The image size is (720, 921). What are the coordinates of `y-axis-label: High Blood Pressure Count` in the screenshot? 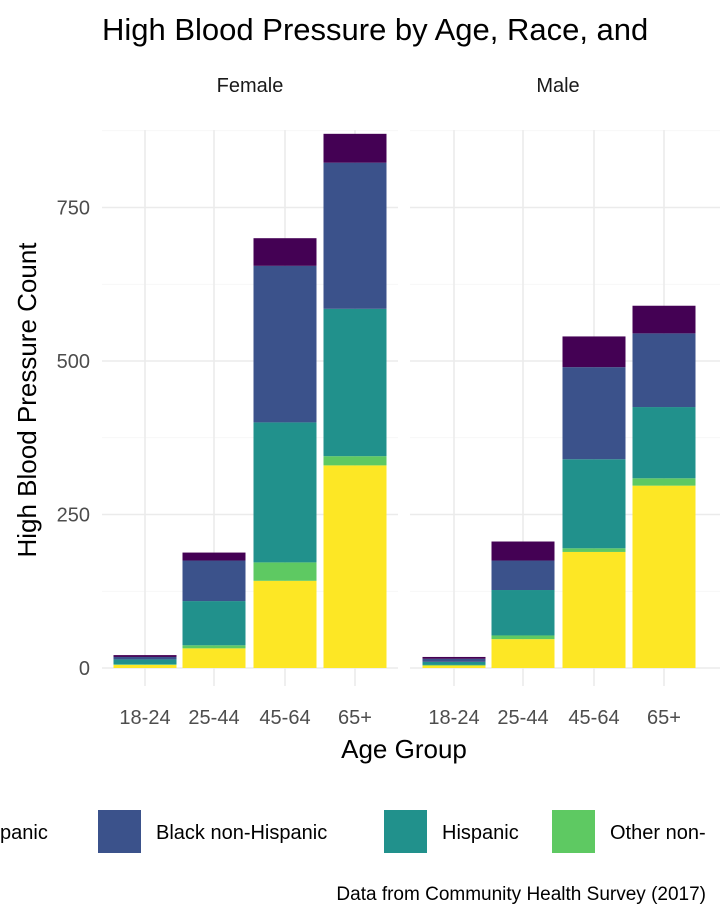 It's located at (27, 400).